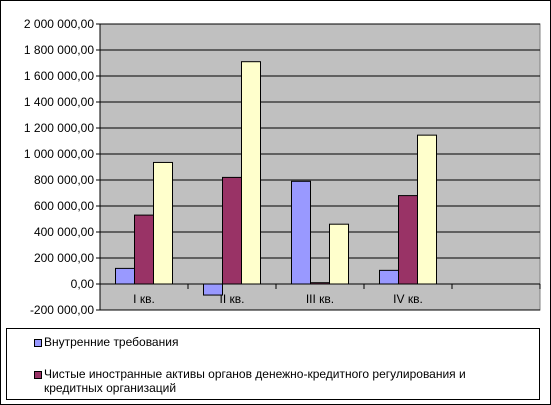  I want to click on x-axis: I кв. II кв. III кв. IV кв., so click(320, 294).